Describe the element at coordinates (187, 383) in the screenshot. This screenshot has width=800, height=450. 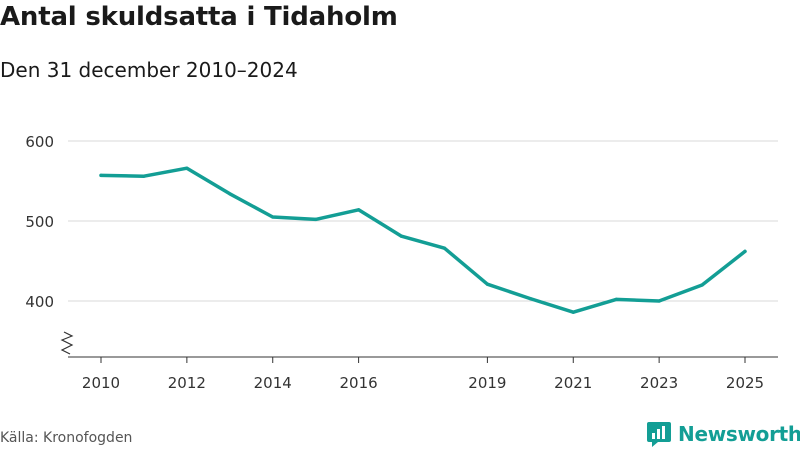
I see `x-tick-label: 2012` at that location.